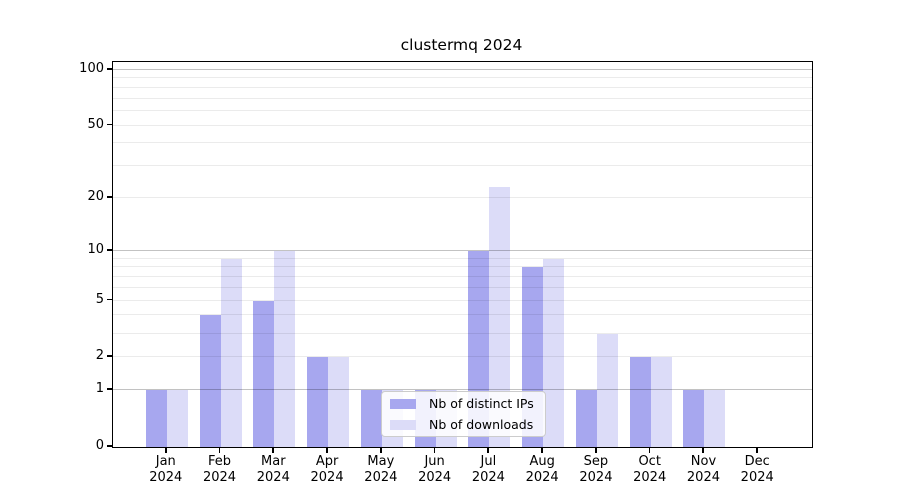 The image size is (900, 500). I want to click on bar-ips-may, so click(371, 418).